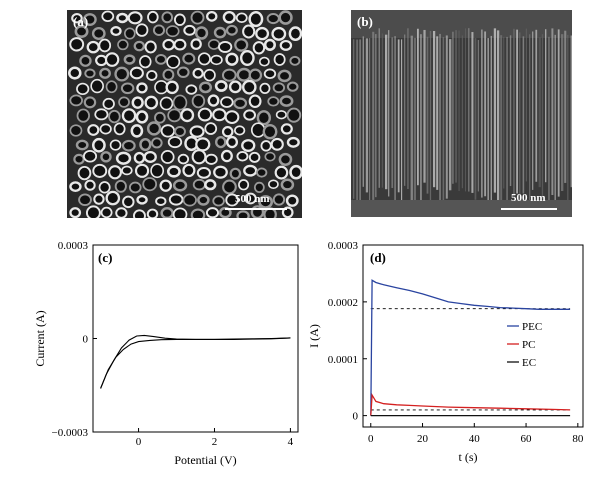 This screenshot has height=479, width=604. I want to click on panel-label-c: (c), so click(105, 257).